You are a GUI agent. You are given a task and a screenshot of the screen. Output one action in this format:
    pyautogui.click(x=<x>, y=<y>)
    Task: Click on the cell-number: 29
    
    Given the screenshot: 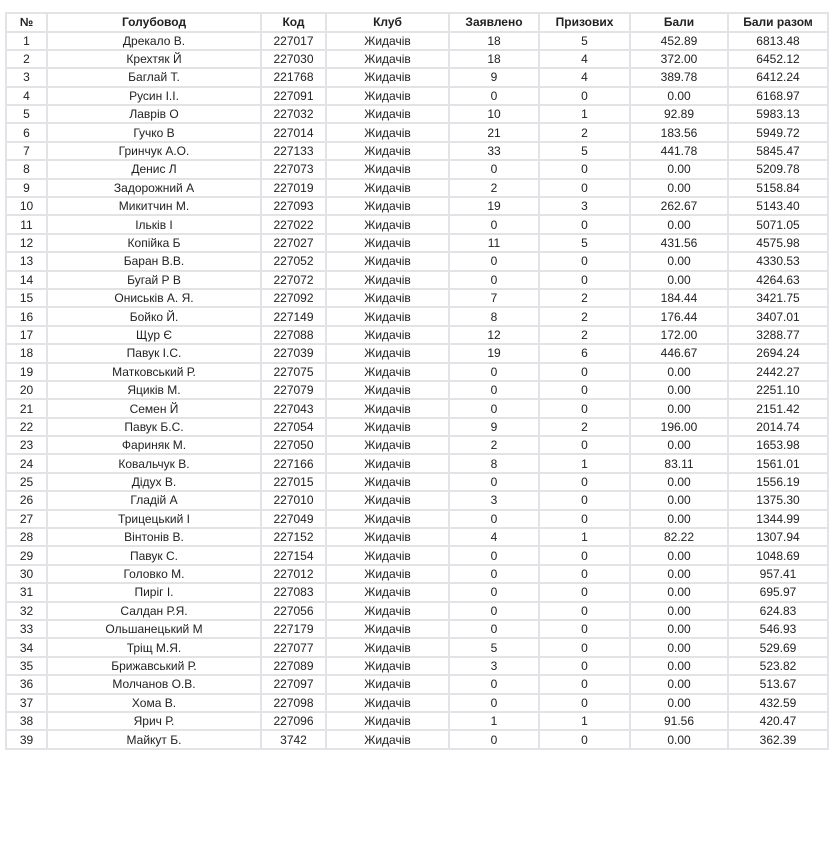 What is the action you would take?
    pyautogui.click(x=26, y=555)
    